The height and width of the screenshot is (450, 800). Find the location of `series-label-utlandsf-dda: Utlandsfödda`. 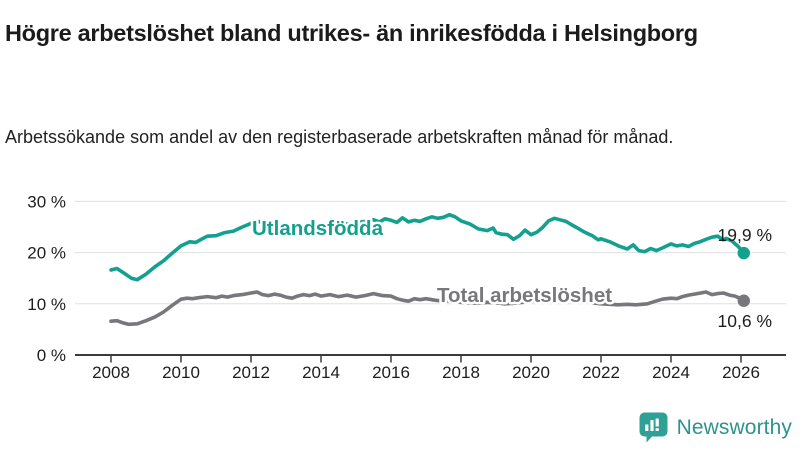

series-label-utlandsf-dda: Utlandsfödda is located at coordinates (318, 228).